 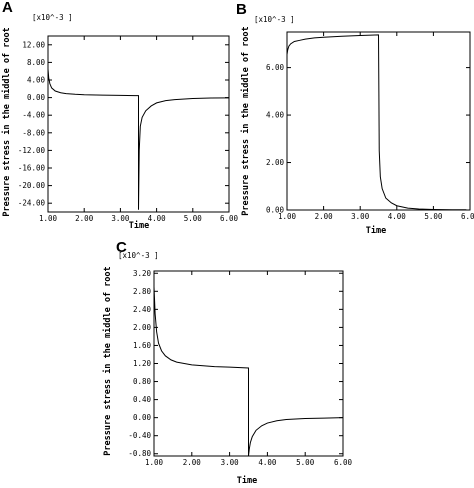 What do you see at coordinates (33, 44) in the screenshot?
I see `y-tick-label: 12.00` at bounding box center [33, 44].